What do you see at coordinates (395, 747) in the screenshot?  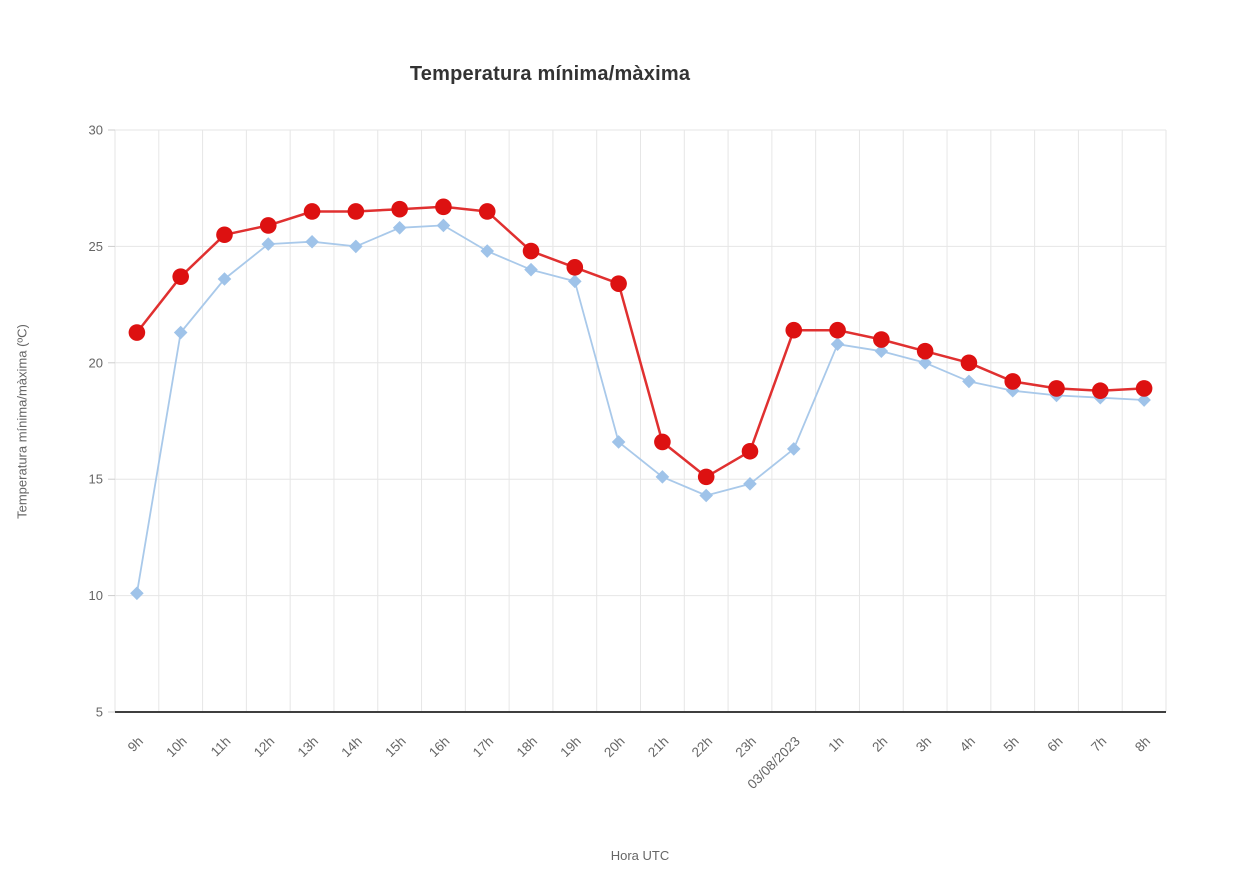 I see `x-tick-label: 15h` at bounding box center [395, 747].